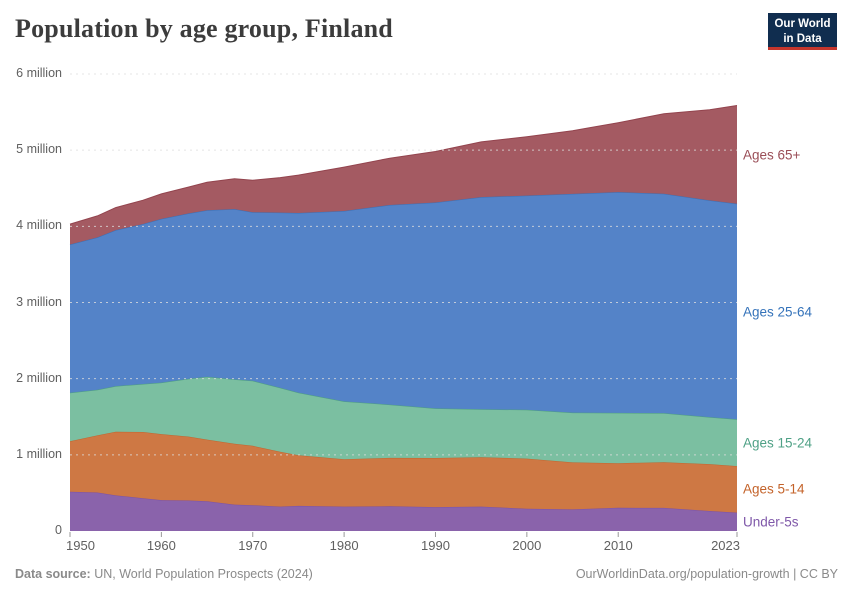 The image size is (850, 600). Describe the element at coordinates (58, 530) in the screenshot. I see `y-tick-label-0: 0` at that location.